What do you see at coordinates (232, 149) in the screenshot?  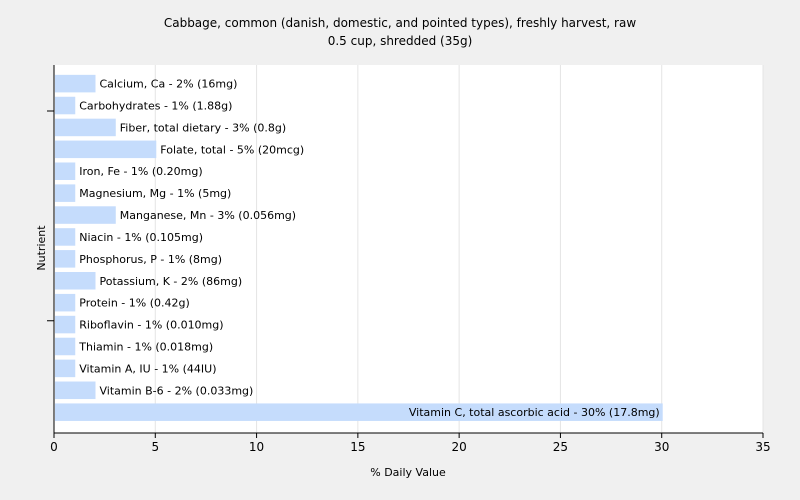 I see `bar-label: Folate, total - 5% (20mcg)` at bounding box center [232, 149].